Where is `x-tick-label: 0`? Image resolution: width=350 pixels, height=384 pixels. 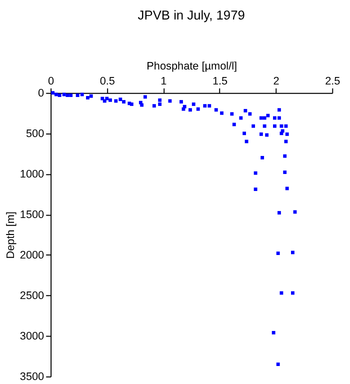 x-tick-label: 0 is located at coordinates (51, 81).